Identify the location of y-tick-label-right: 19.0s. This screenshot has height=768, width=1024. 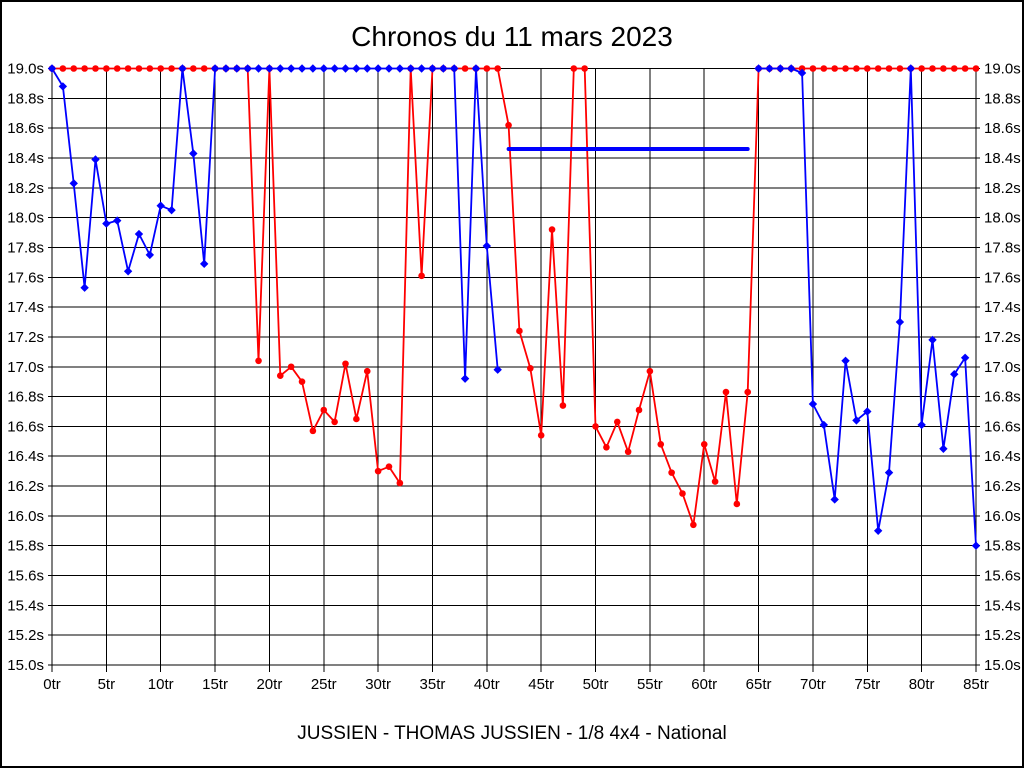
(1002, 69).